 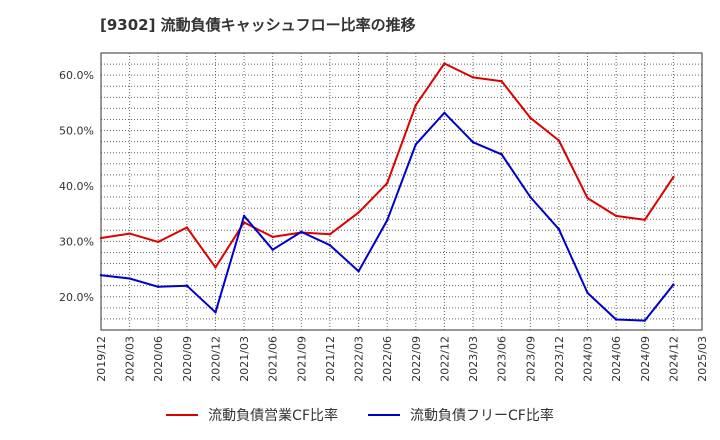 I want to click on x-tick-label: 2025/03, so click(x=702, y=359).